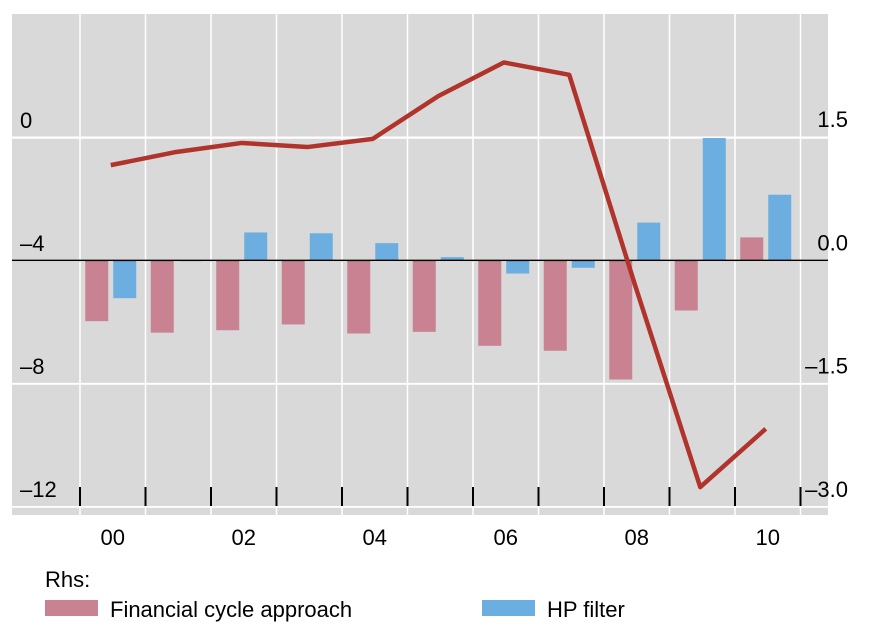 The image size is (881, 635). Describe the element at coordinates (32, 366) in the screenshot. I see `y-tick-label: –8` at that location.